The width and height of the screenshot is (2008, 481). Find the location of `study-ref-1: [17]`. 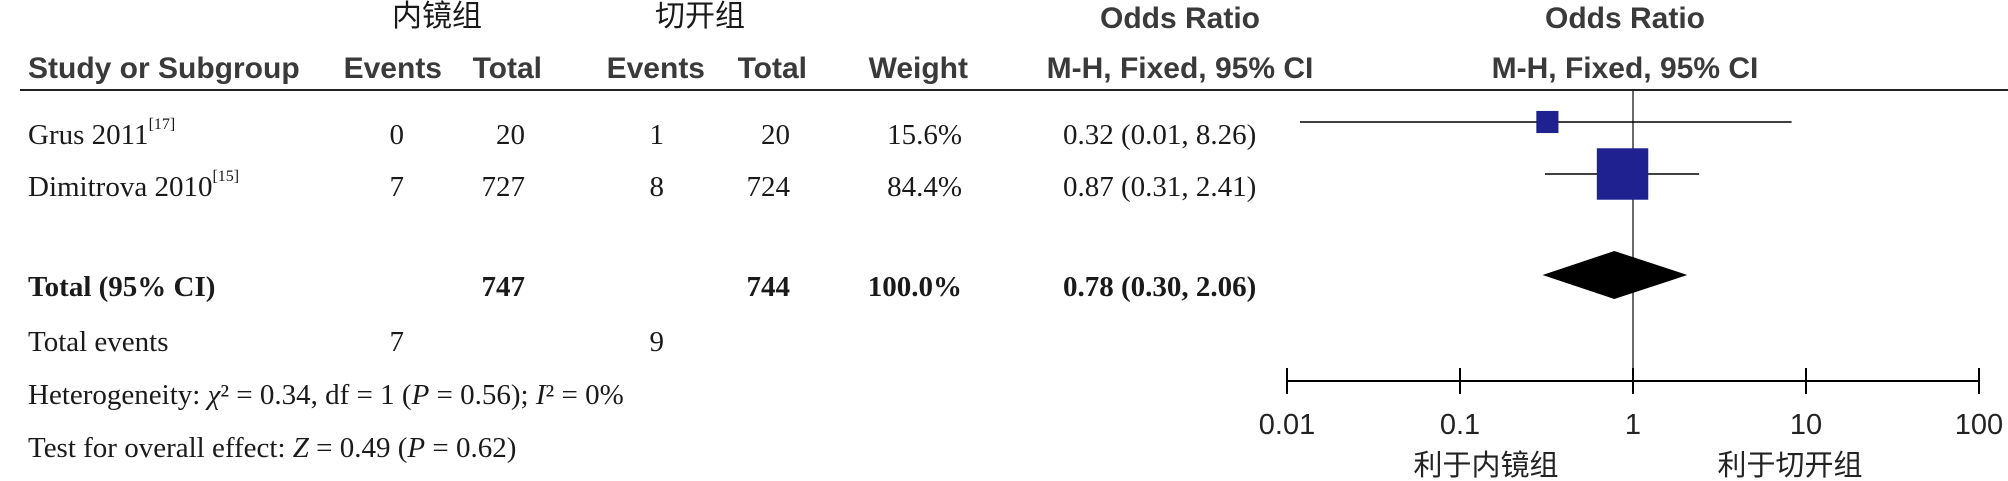

study-ref-1: [17] is located at coordinates (162, 124).